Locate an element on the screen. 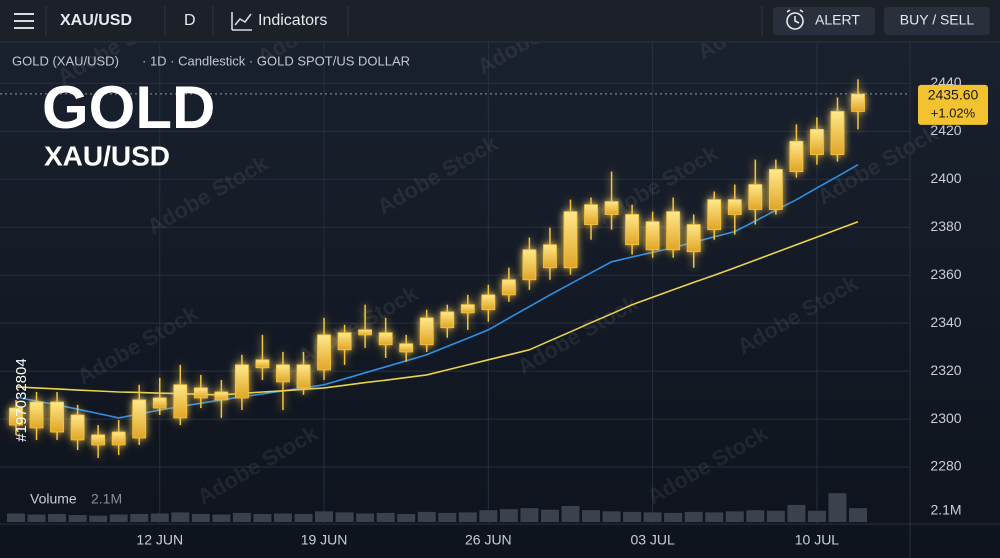 This screenshot has height=558, width=1000. trade-button is located at coordinates (937, 21).